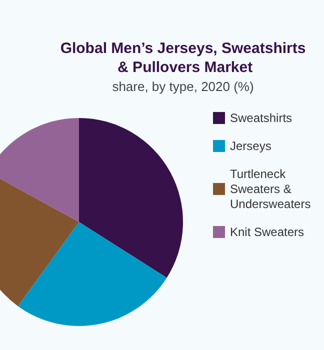 This screenshot has height=350, width=324. I want to click on legend-label: Sweatshirts, so click(261, 118).